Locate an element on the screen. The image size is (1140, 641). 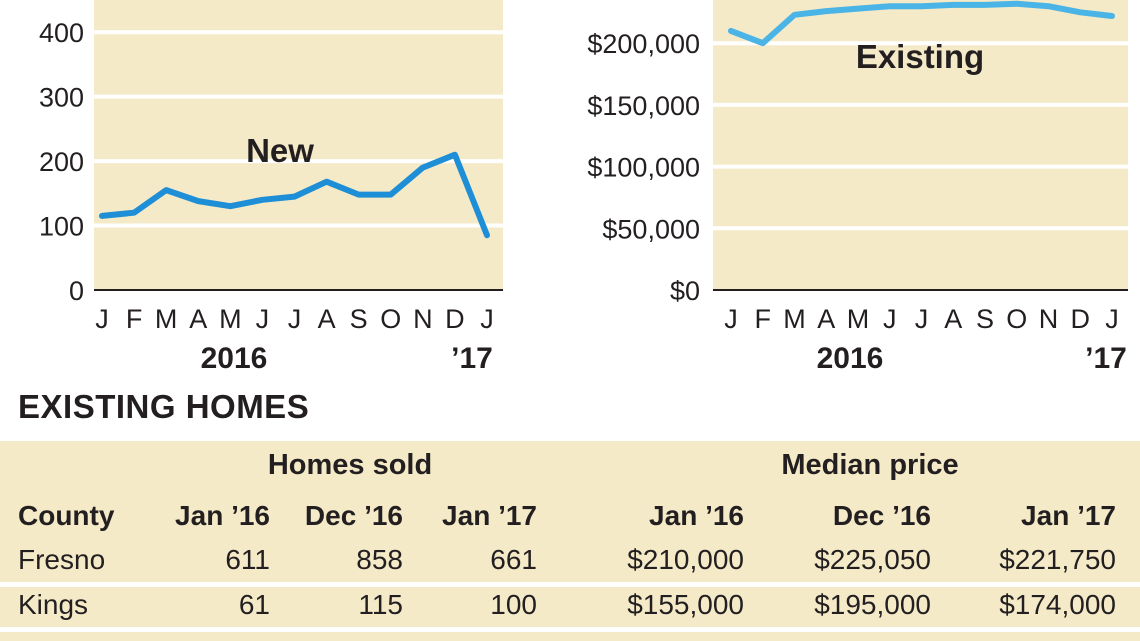
table-cell: Kings is located at coordinates (53, 604).